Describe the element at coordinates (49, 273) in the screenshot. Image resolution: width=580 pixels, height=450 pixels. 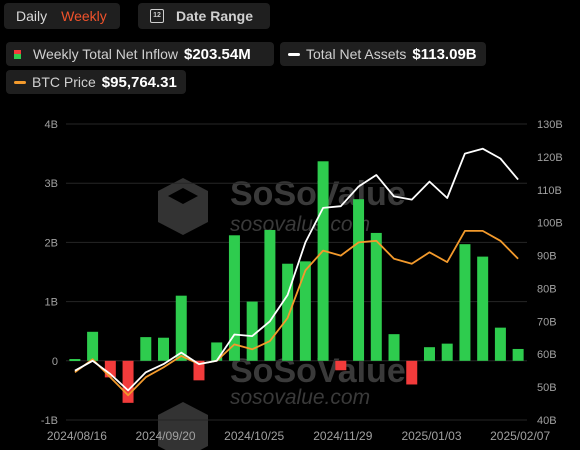
I see `left-axis: -1B 0 1B 2B 3B 4B` at that location.